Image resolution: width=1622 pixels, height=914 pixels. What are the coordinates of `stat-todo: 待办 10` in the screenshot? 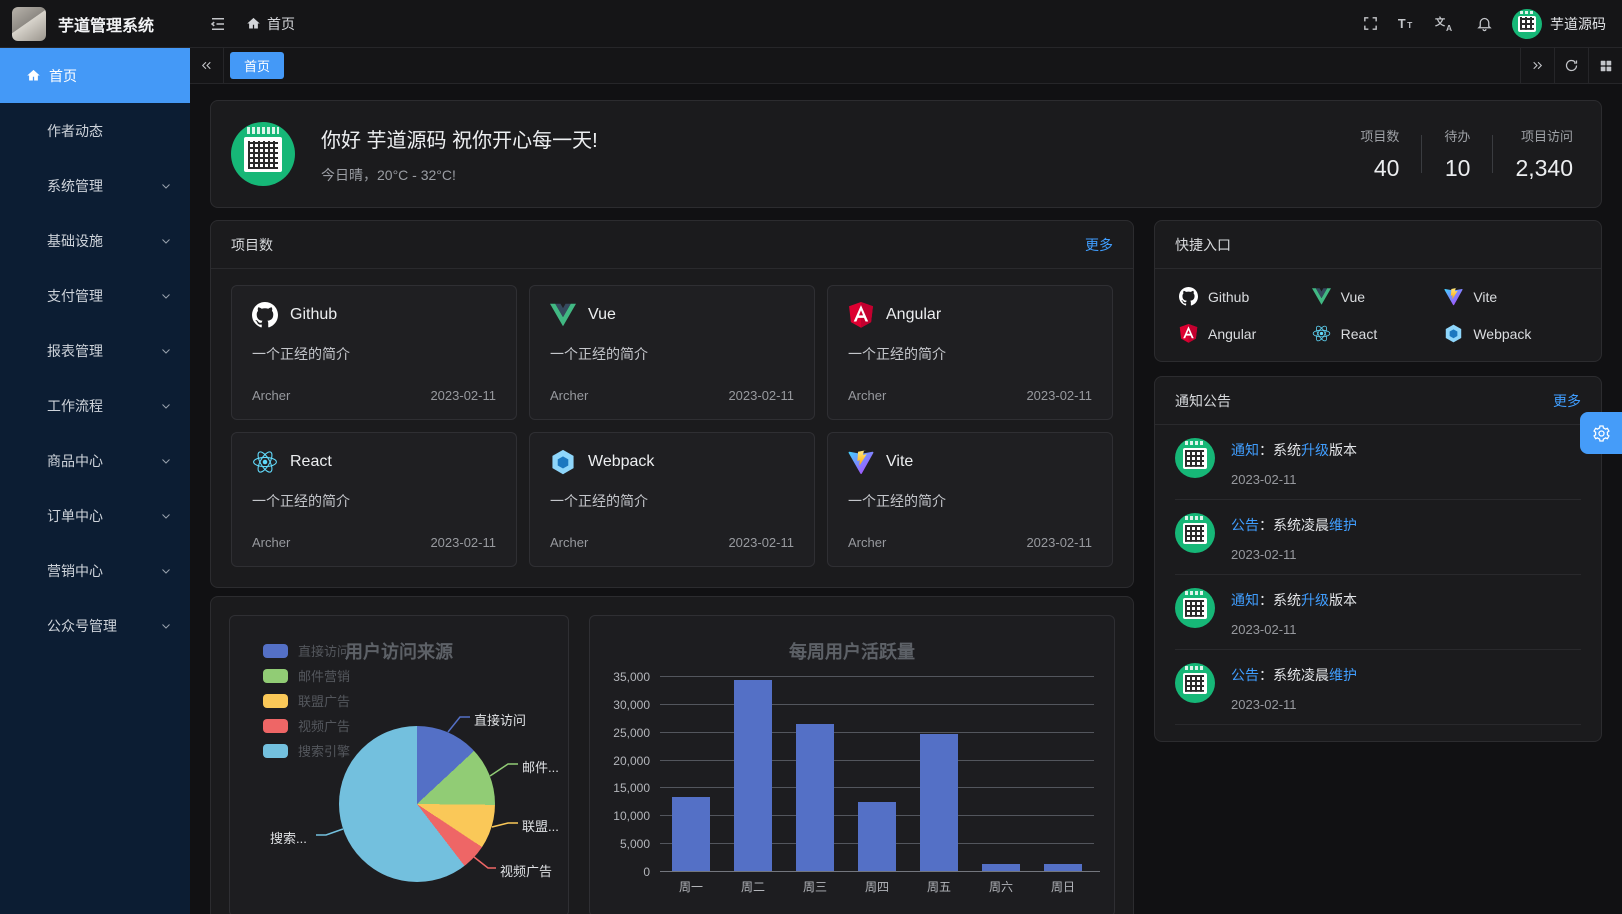 It's located at (1457, 155).